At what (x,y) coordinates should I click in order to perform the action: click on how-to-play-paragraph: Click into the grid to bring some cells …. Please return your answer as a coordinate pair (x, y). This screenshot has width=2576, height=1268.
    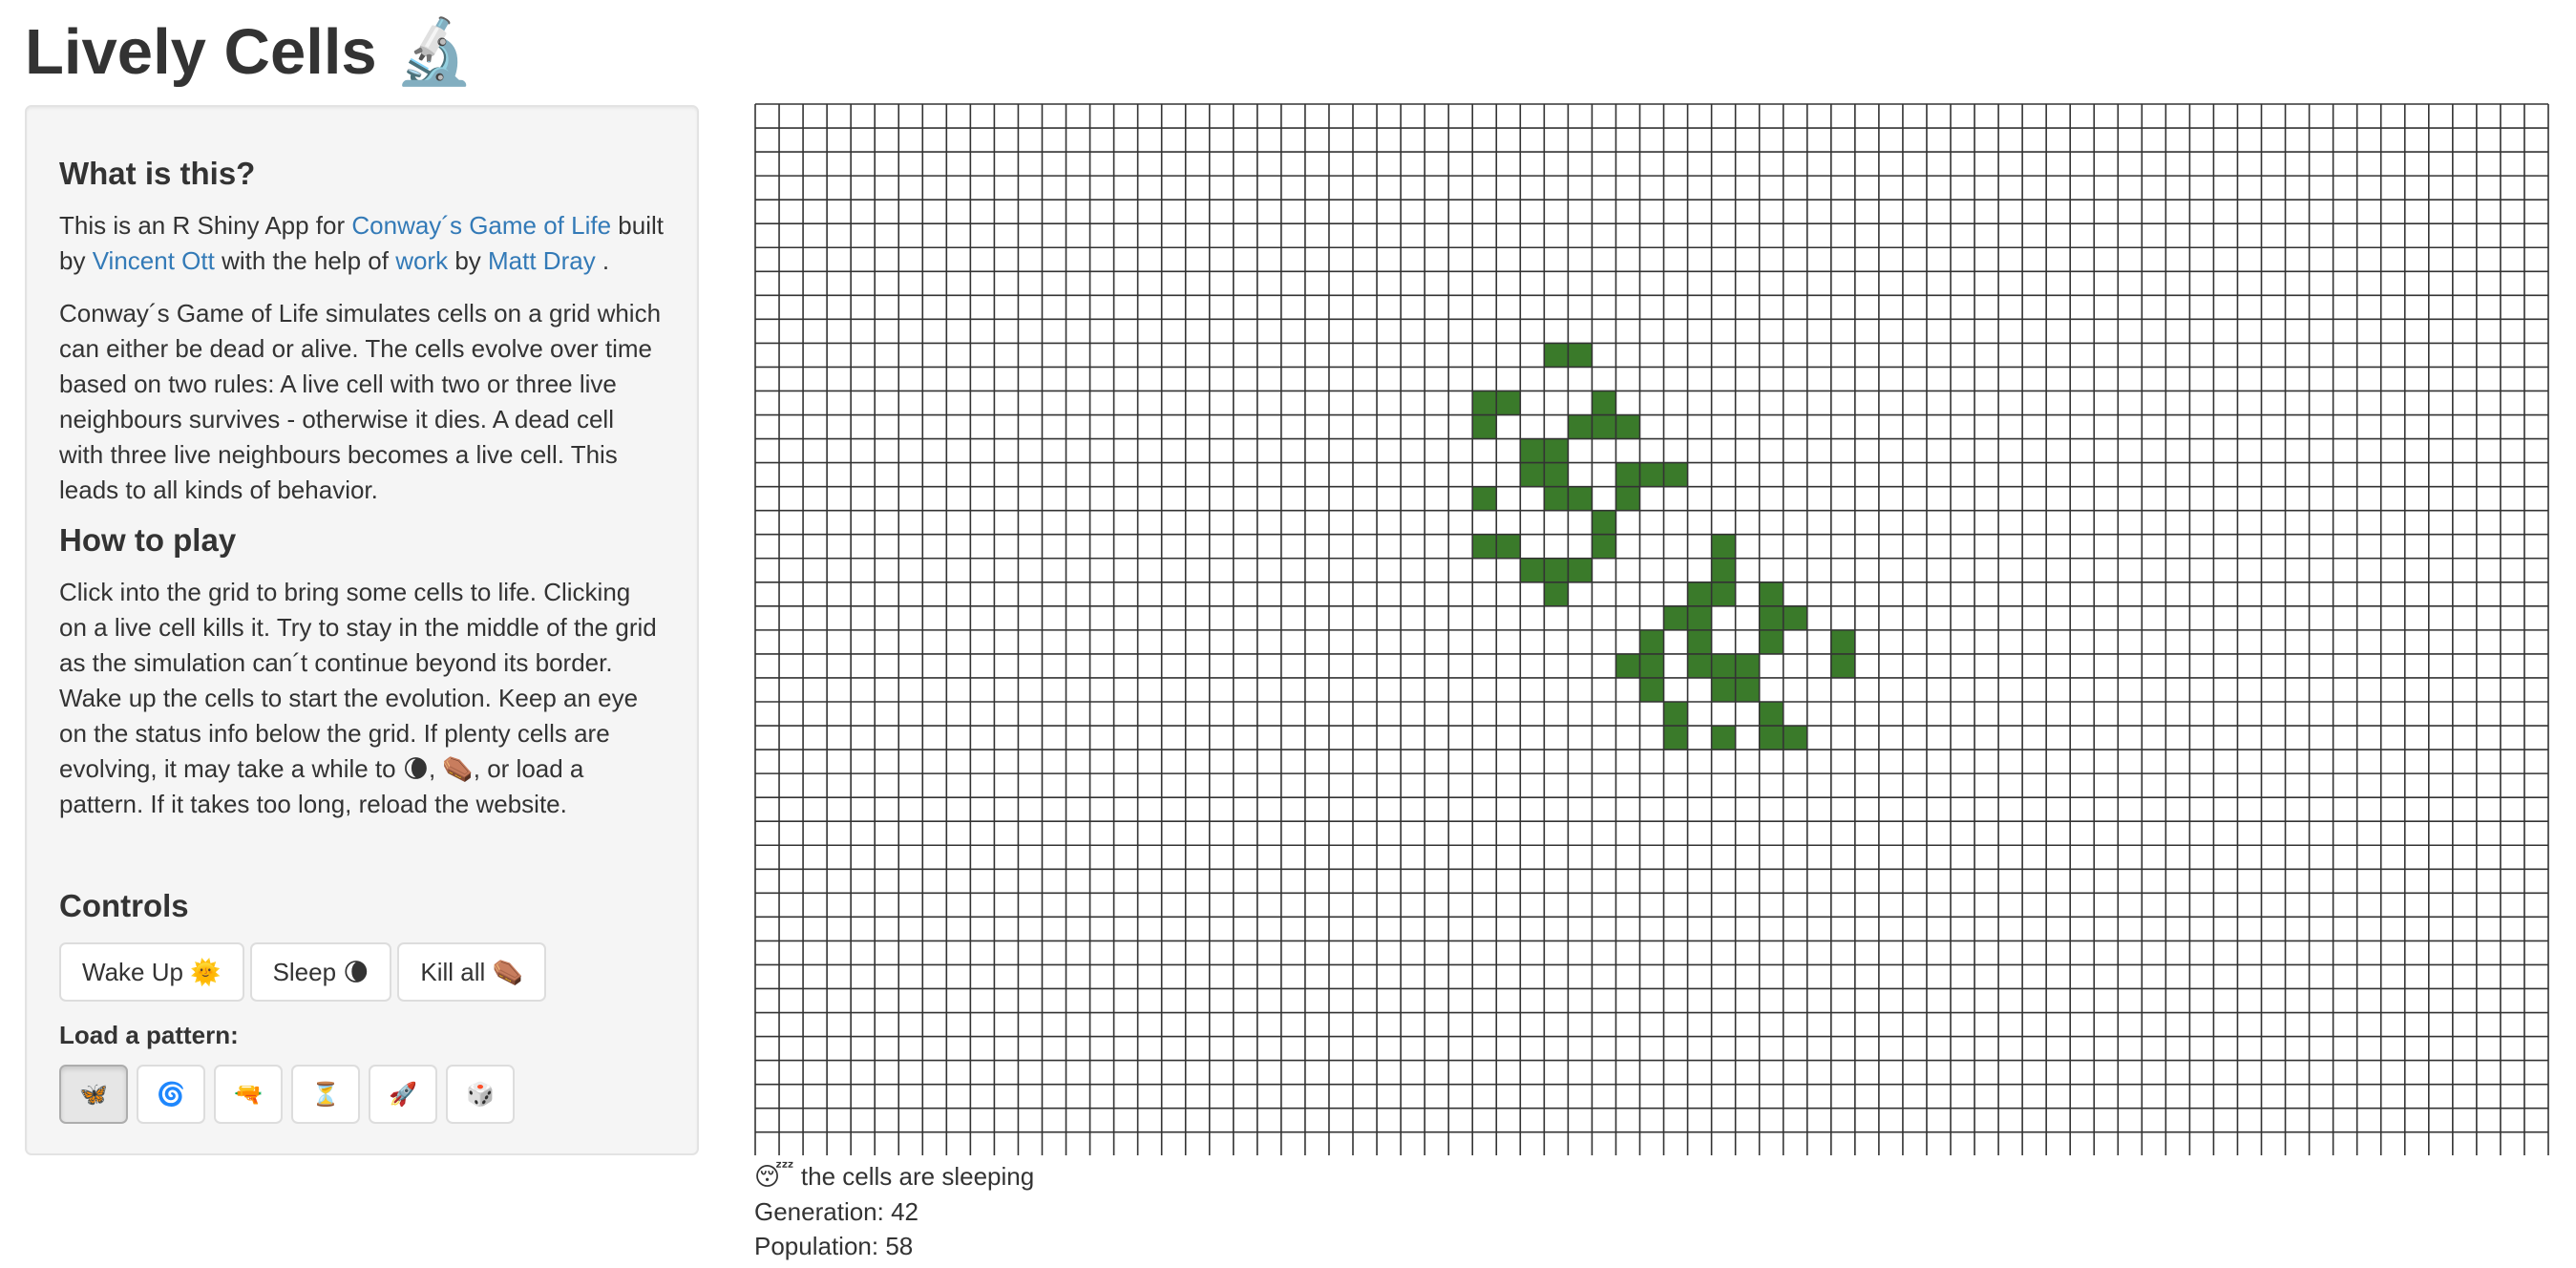
    Looking at the image, I should click on (358, 698).